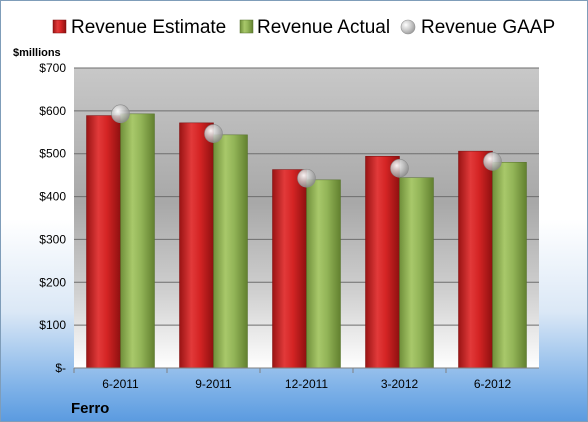 This screenshot has width=588, height=422. Describe the element at coordinates (52, 111) in the screenshot. I see `y-tick-label: $600` at that location.